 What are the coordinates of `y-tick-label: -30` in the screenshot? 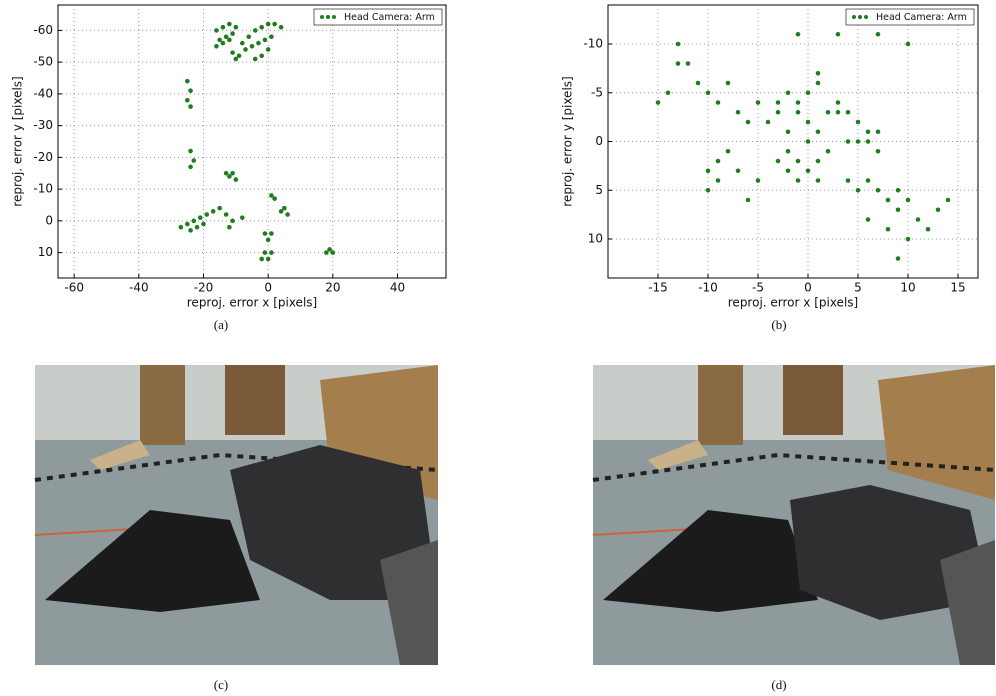 It's located at (43, 125).